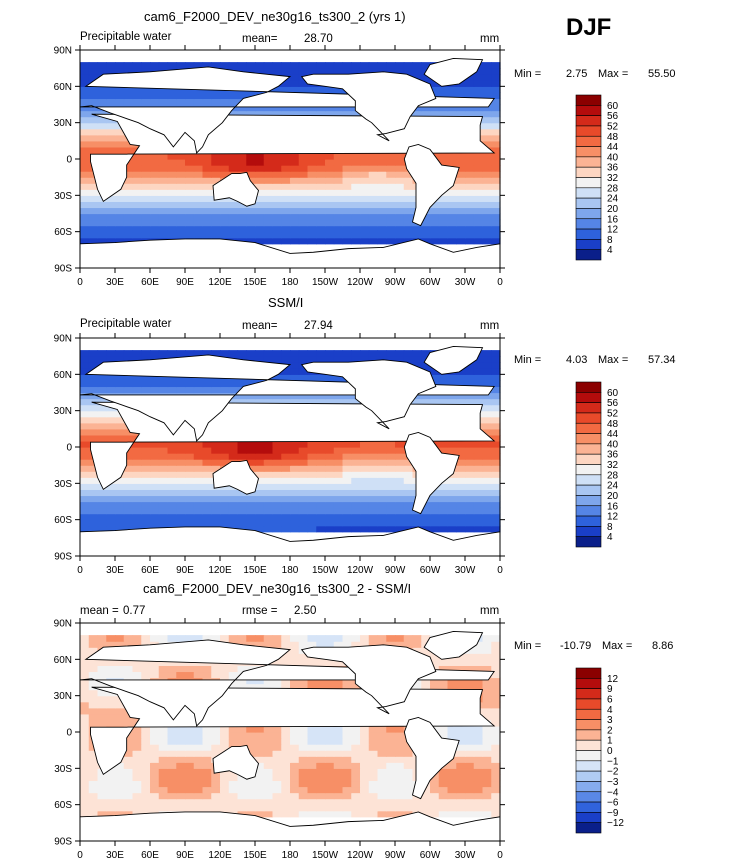 Image resolution: width=732 pixels, height=865 pixels. Describe the element at coordinates (500, 855) in the screenshot. I see `lon-tick-label: 0` at that location.